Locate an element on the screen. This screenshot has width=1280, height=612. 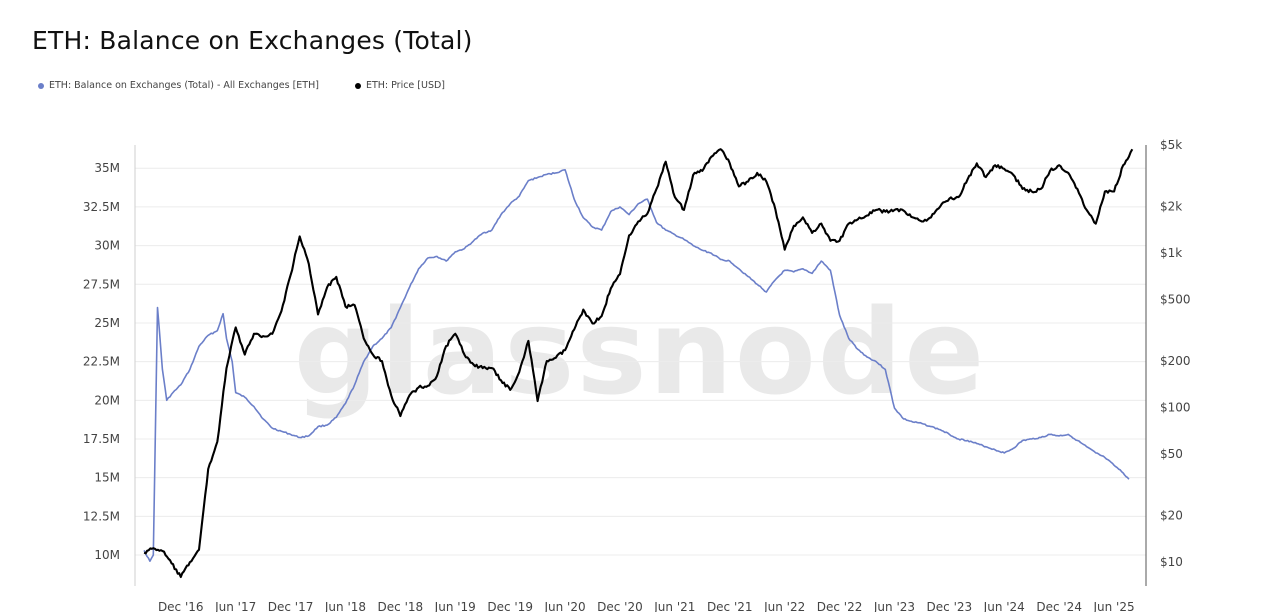
y-left-tick-label: 32.5M is located at coordinates (101, 207).